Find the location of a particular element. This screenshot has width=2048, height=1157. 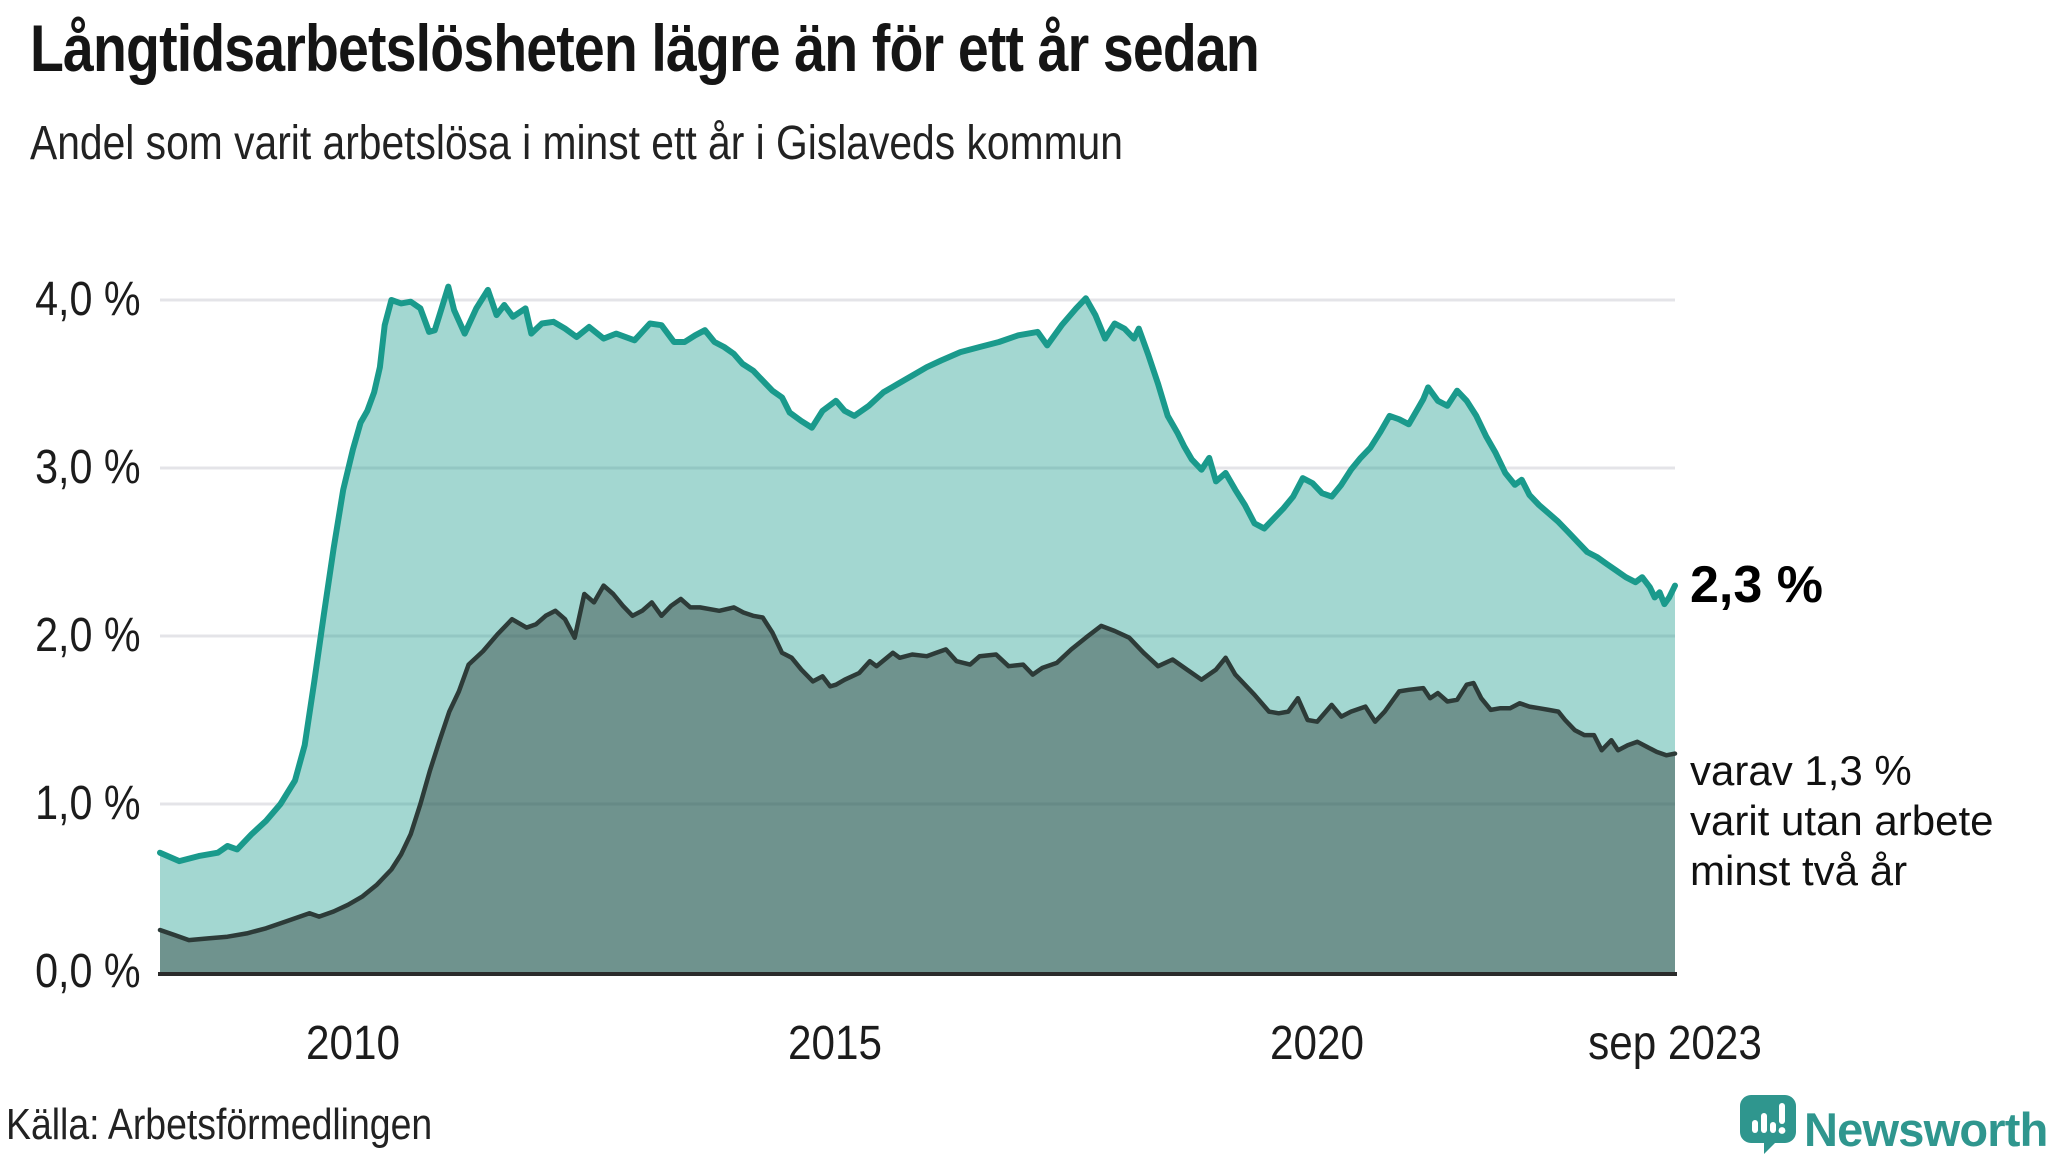

y-axis-tick-label: 4,0 % is located at coordinates (88, 299).